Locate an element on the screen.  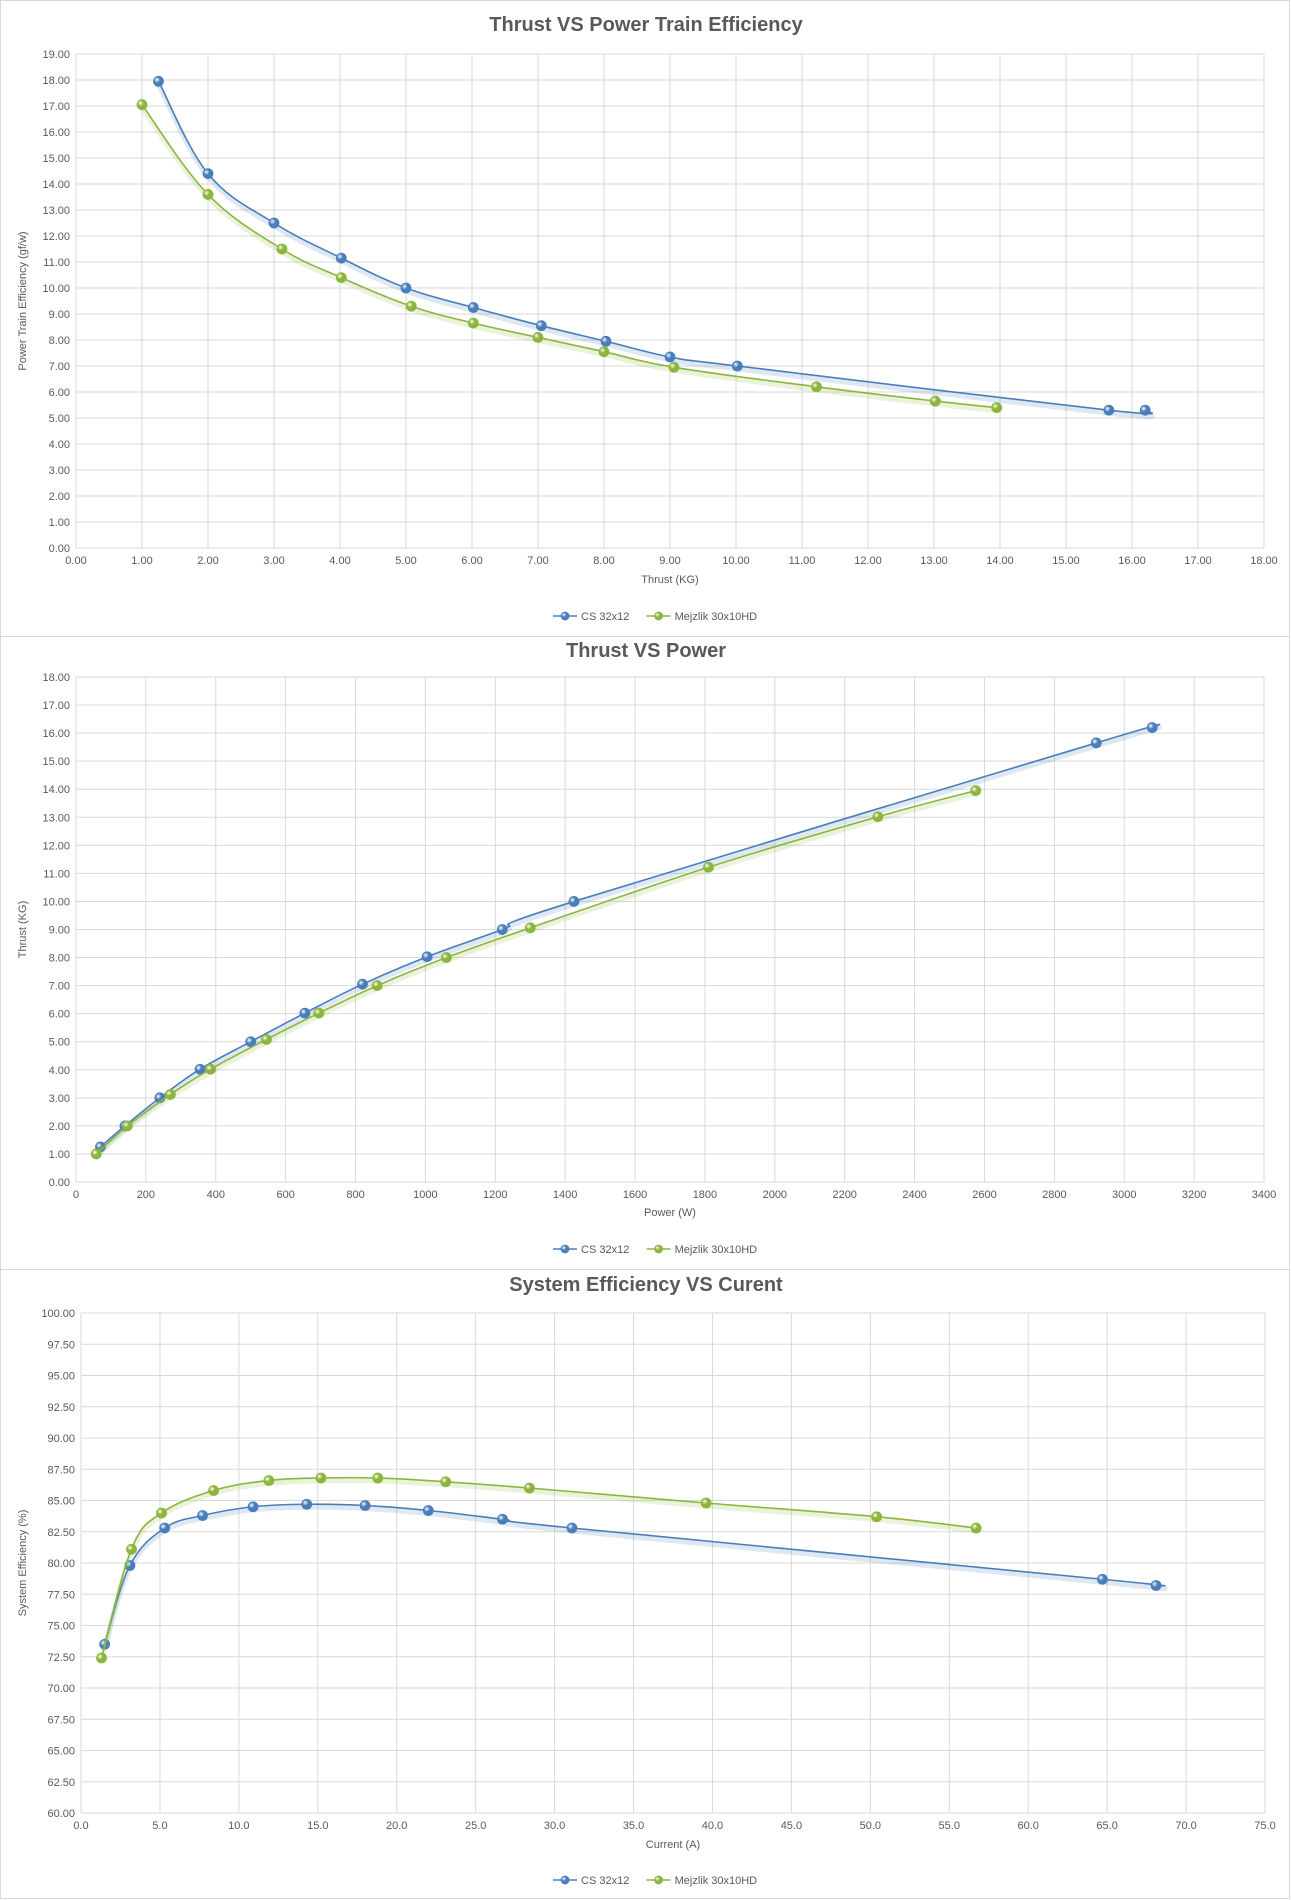
y-tick-label: 3.00 is located at coordinates (59, 1099).